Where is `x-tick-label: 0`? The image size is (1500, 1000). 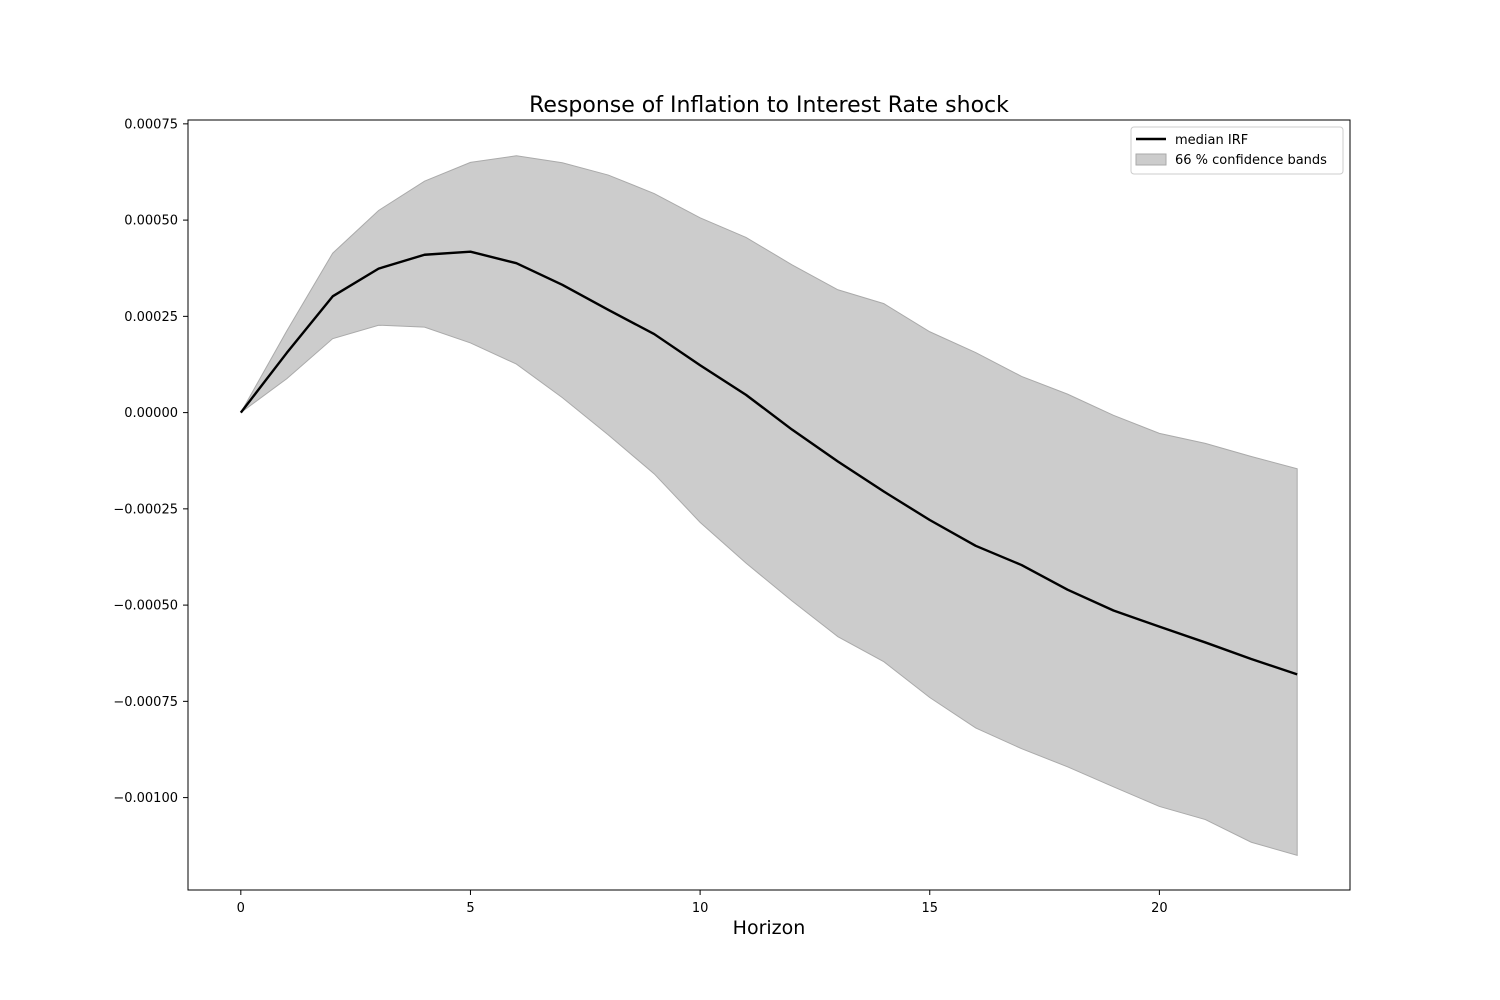
x-tick-label: 0 is located at coordinates (241, 908).